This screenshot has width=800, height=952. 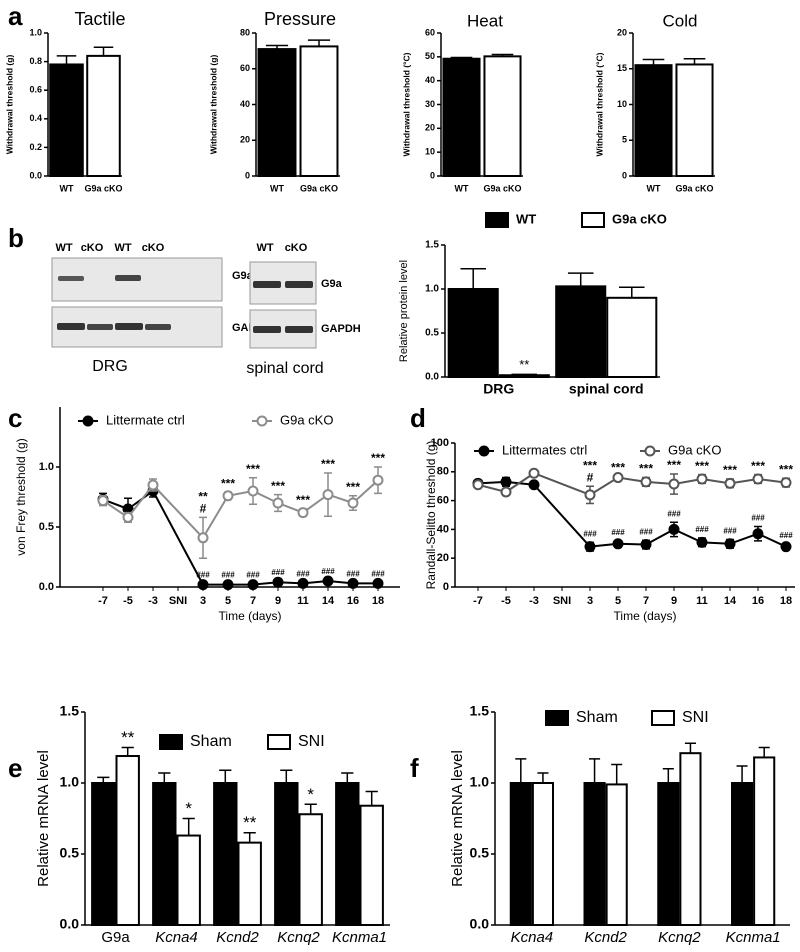 What do you see at coordinates (624, 140) in the screenshot?
I see `y-tick-label: 5` at bounding box center [624, 140].